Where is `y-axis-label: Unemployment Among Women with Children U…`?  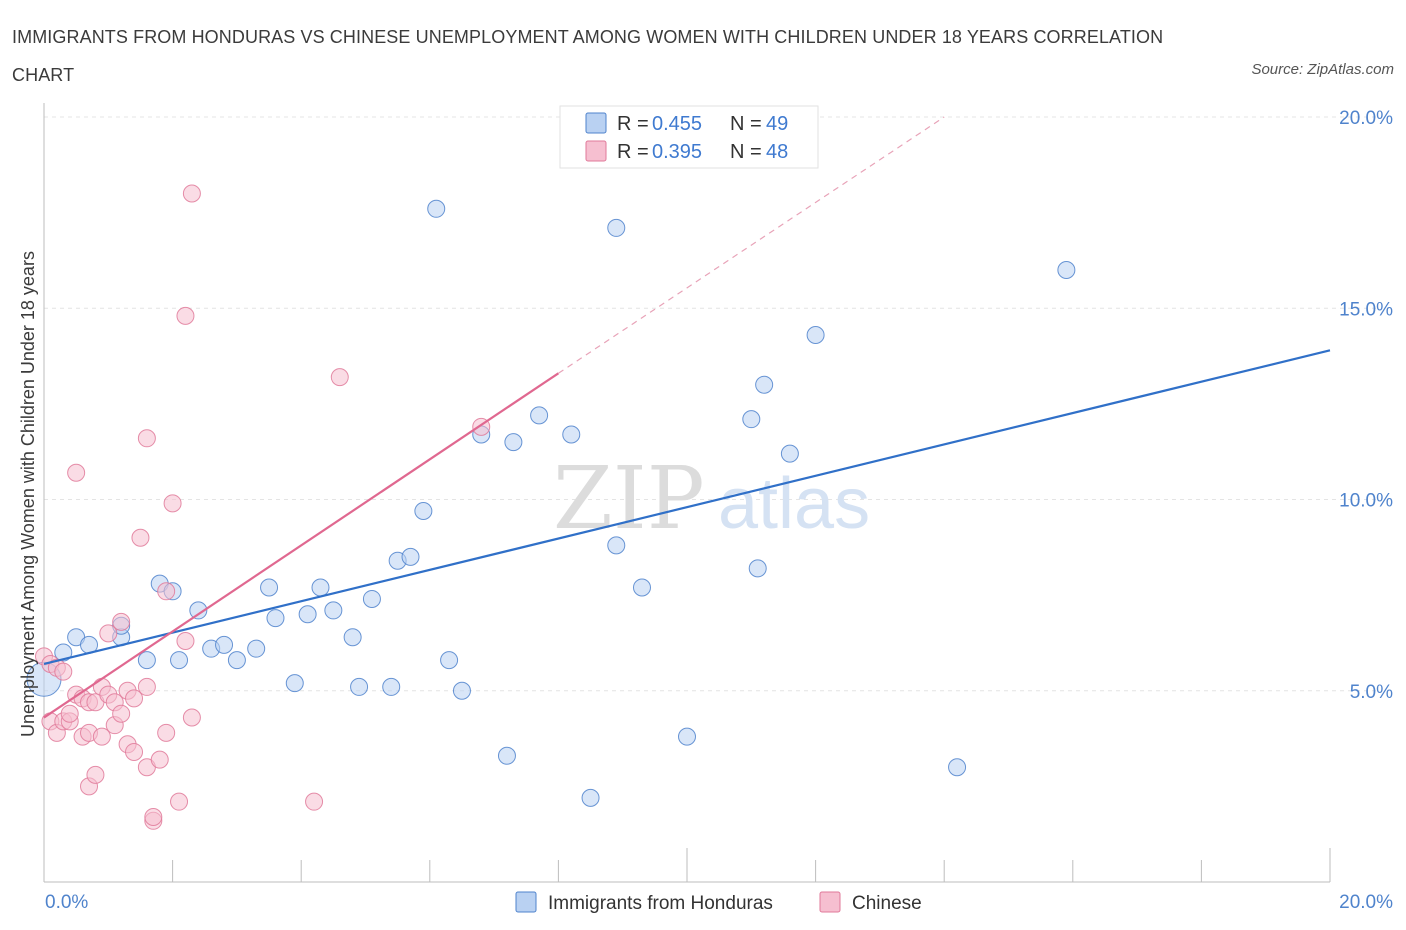 y-axis-label: Unemployment Among Women with Children U… is located at coordinates (28, 494).